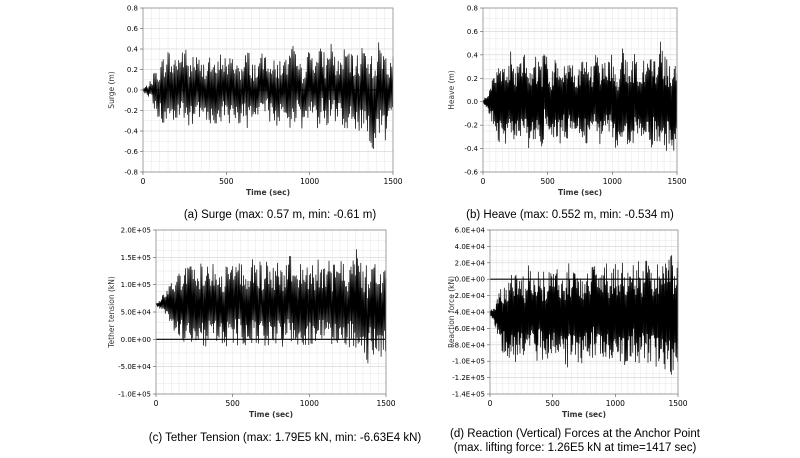 The width and height of the screenshot is (800, 458). What do you see at coordinates (468, 296) in the screenshot?
I see `y-tick-label: -2.0E+04` at bounding box center [468, 296].